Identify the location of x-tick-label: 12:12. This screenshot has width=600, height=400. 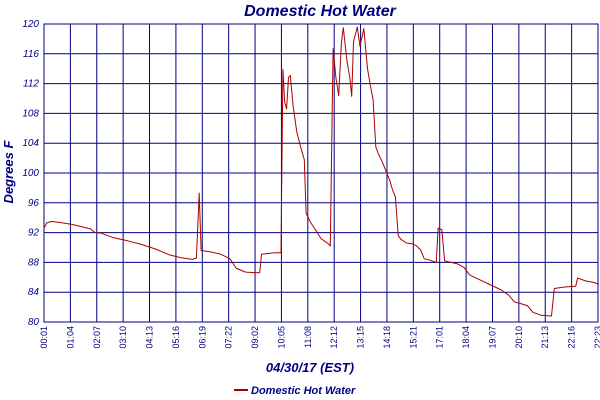
(334, 337).